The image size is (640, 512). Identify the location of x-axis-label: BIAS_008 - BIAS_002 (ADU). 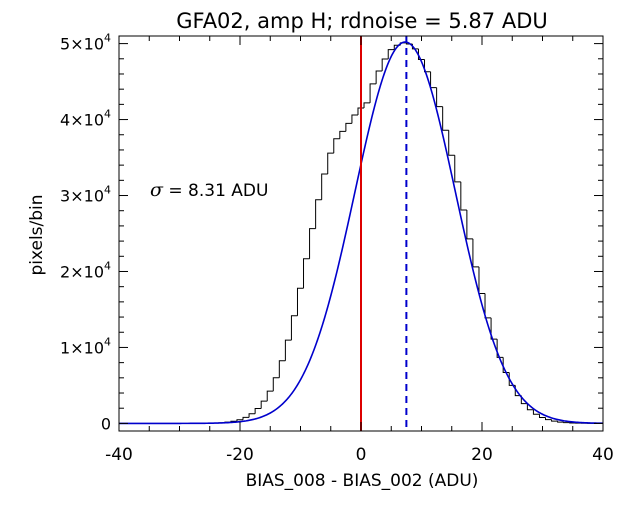
(362, 481).